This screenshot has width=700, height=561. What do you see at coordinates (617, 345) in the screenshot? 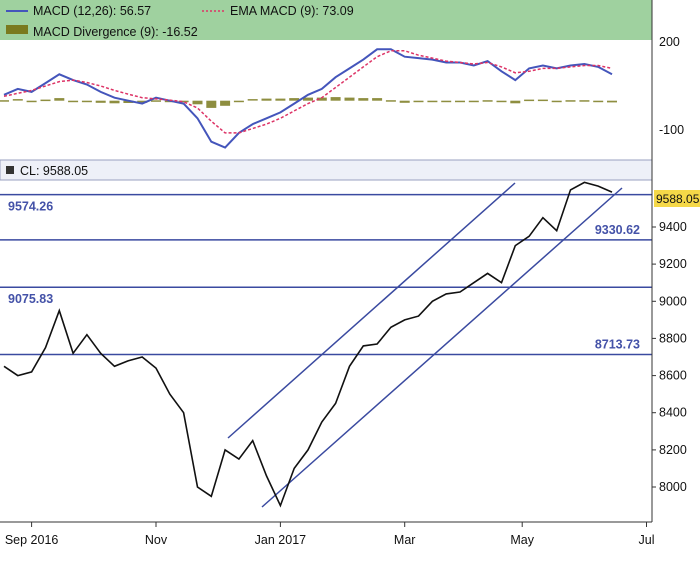
I see `level-label: 8713.73` at bounding box center [617, 345].